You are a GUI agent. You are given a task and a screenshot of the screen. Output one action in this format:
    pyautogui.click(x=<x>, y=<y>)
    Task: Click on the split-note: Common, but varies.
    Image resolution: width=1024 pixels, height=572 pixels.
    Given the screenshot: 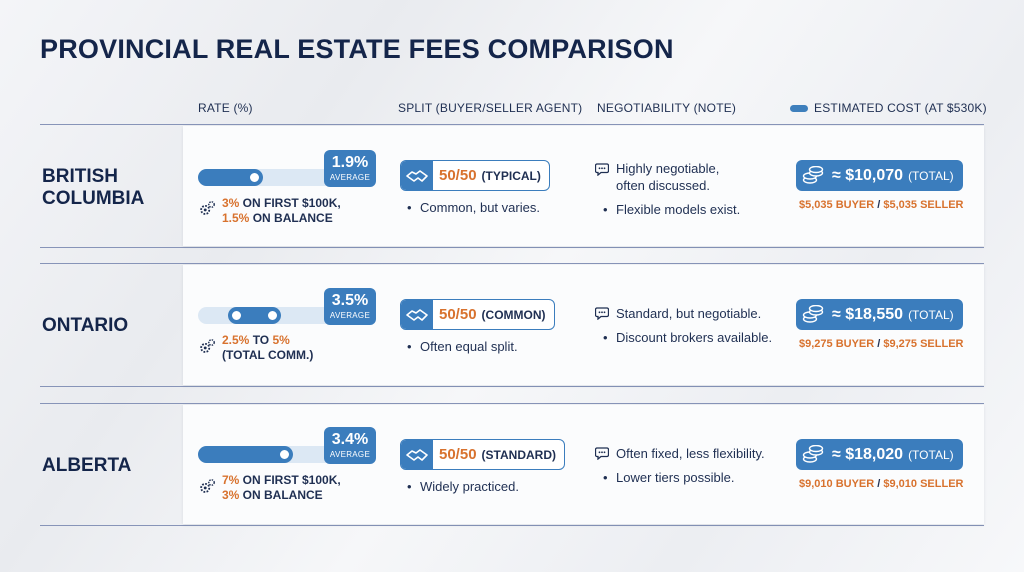 What is the action you would take?
    pyautogui.click(x=473, y=208)
    